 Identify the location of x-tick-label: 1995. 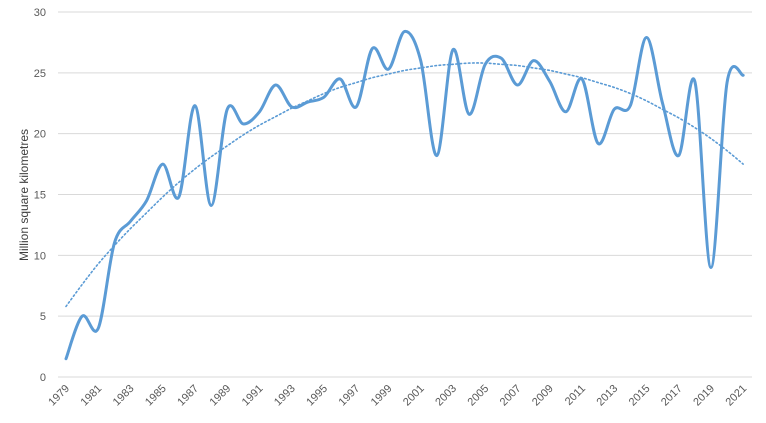
(317, 396).